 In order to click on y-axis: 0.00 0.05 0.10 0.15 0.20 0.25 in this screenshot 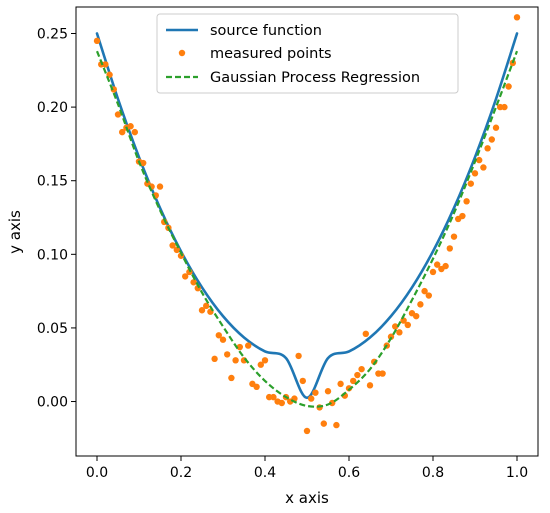, I will do `click(56, 218)`.